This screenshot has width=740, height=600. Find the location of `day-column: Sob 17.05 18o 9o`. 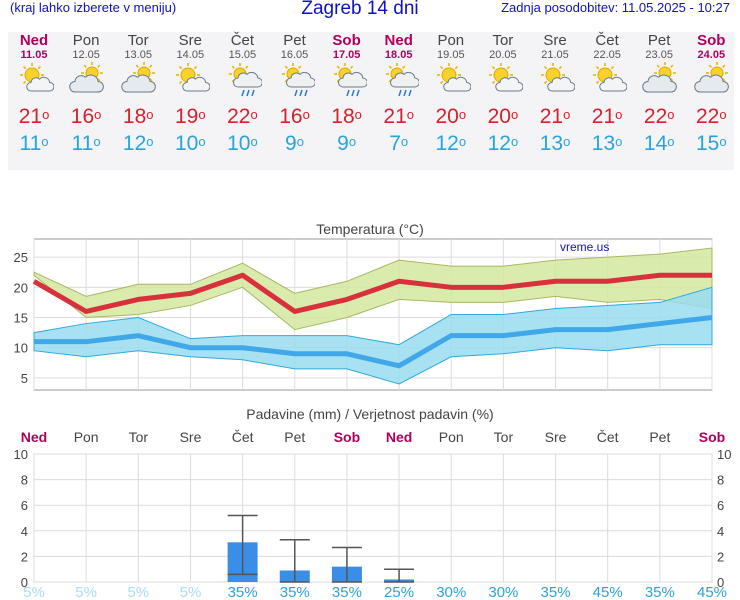

day-column: Sob 17.05 18o 9o is located at coordinates (347, 94).